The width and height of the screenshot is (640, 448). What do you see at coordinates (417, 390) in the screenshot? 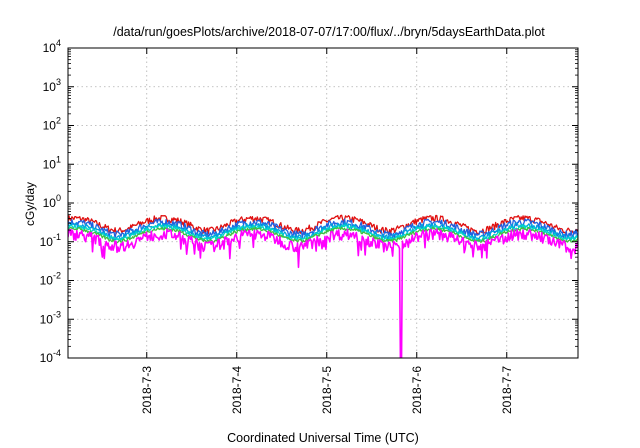
I see `x-tick-label: 2018-7-6` at bounding box center [417, 390].